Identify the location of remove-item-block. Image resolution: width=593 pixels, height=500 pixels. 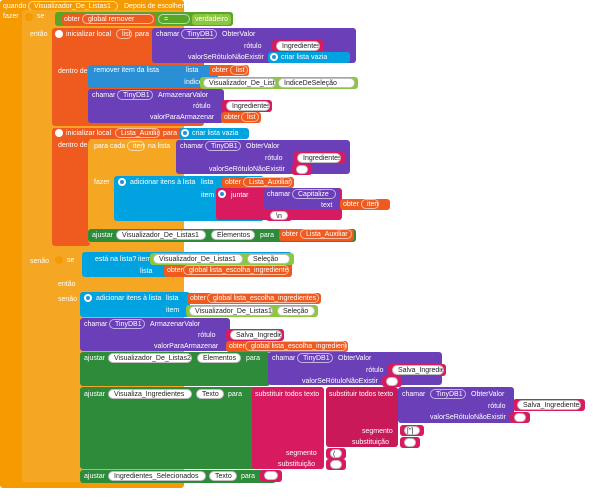
(153, 76).